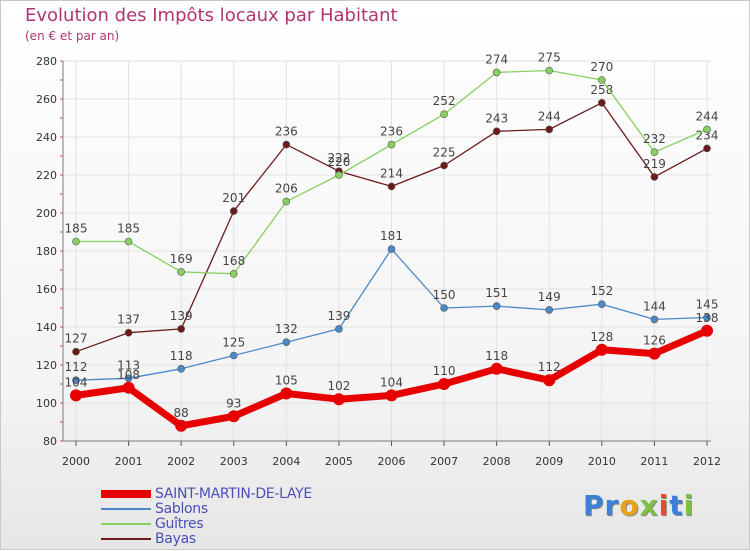 This screenshot has height=551, width=750. What do you see at coordinates (233, 403) in the screenshot?
I see `data-label-saint-martin-de-laye: 93` at bounding box center [233, 403].